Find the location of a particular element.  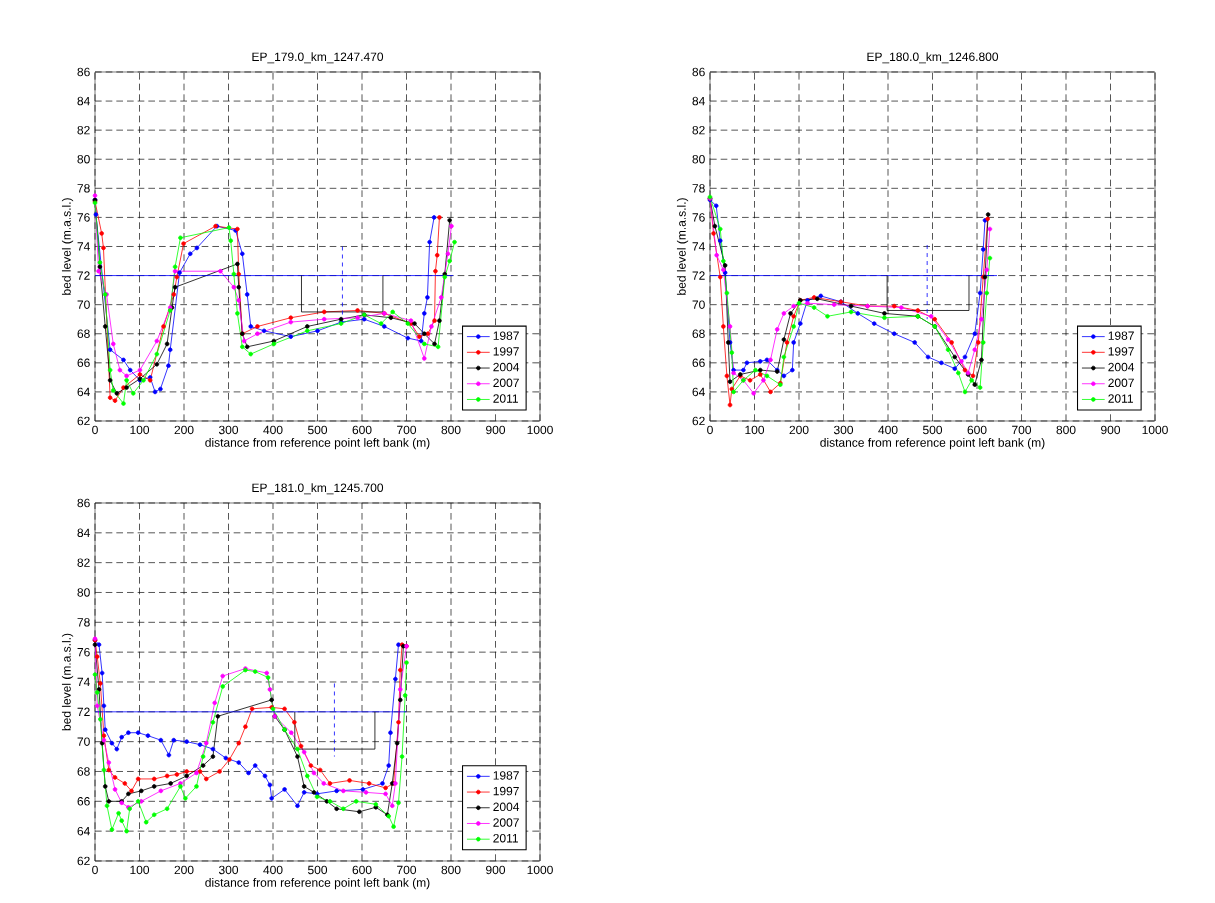

chart-title: EP_180.0_km_1246.800 is located at coordinates (933, 58).